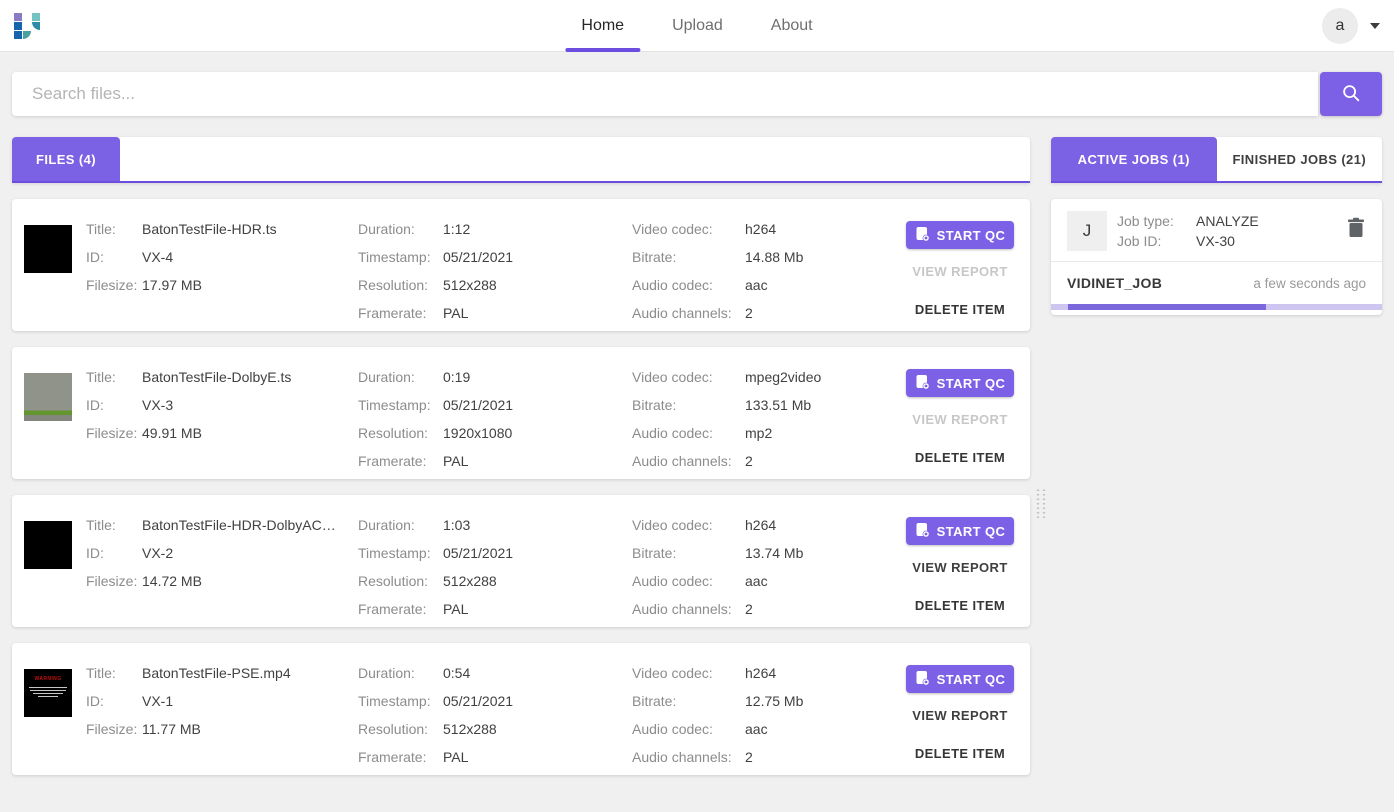 This screenshot has width=1394, height=812. What do you see at coordinates (158, 701) in the screenshot?
I see `file-id: VX-1` at bounding box center [158, 701].